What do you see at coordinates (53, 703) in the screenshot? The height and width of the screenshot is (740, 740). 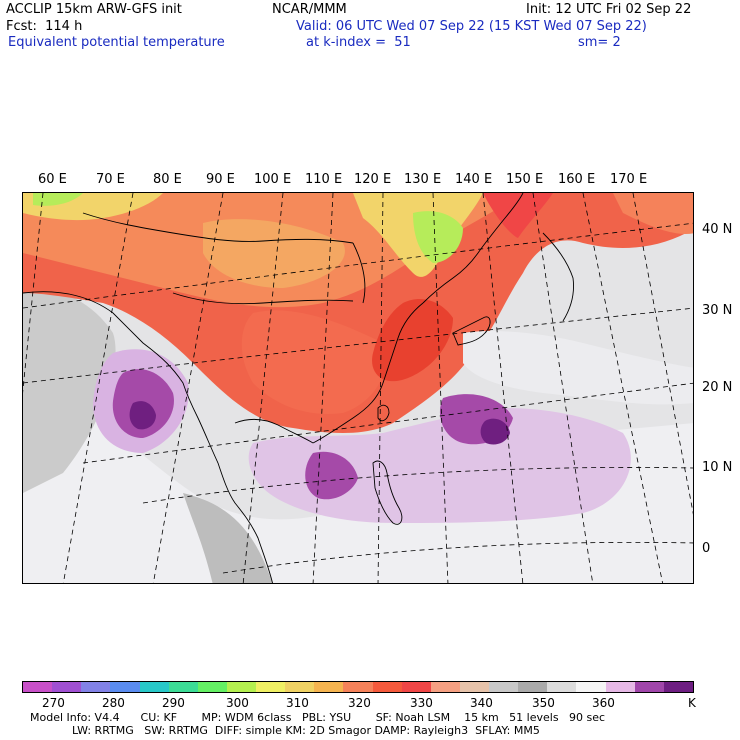 I see `colorbar-label-270: 270` at bounding box center [53, 703].